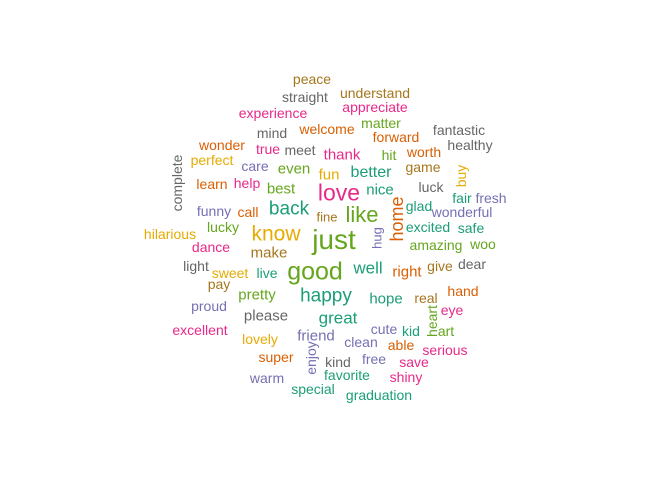 Image resolution: width=672 pixels, height=480 pixels. Describe the element at coordinates (339, 192) in the screenshot. I see `word-love: love` at that location.